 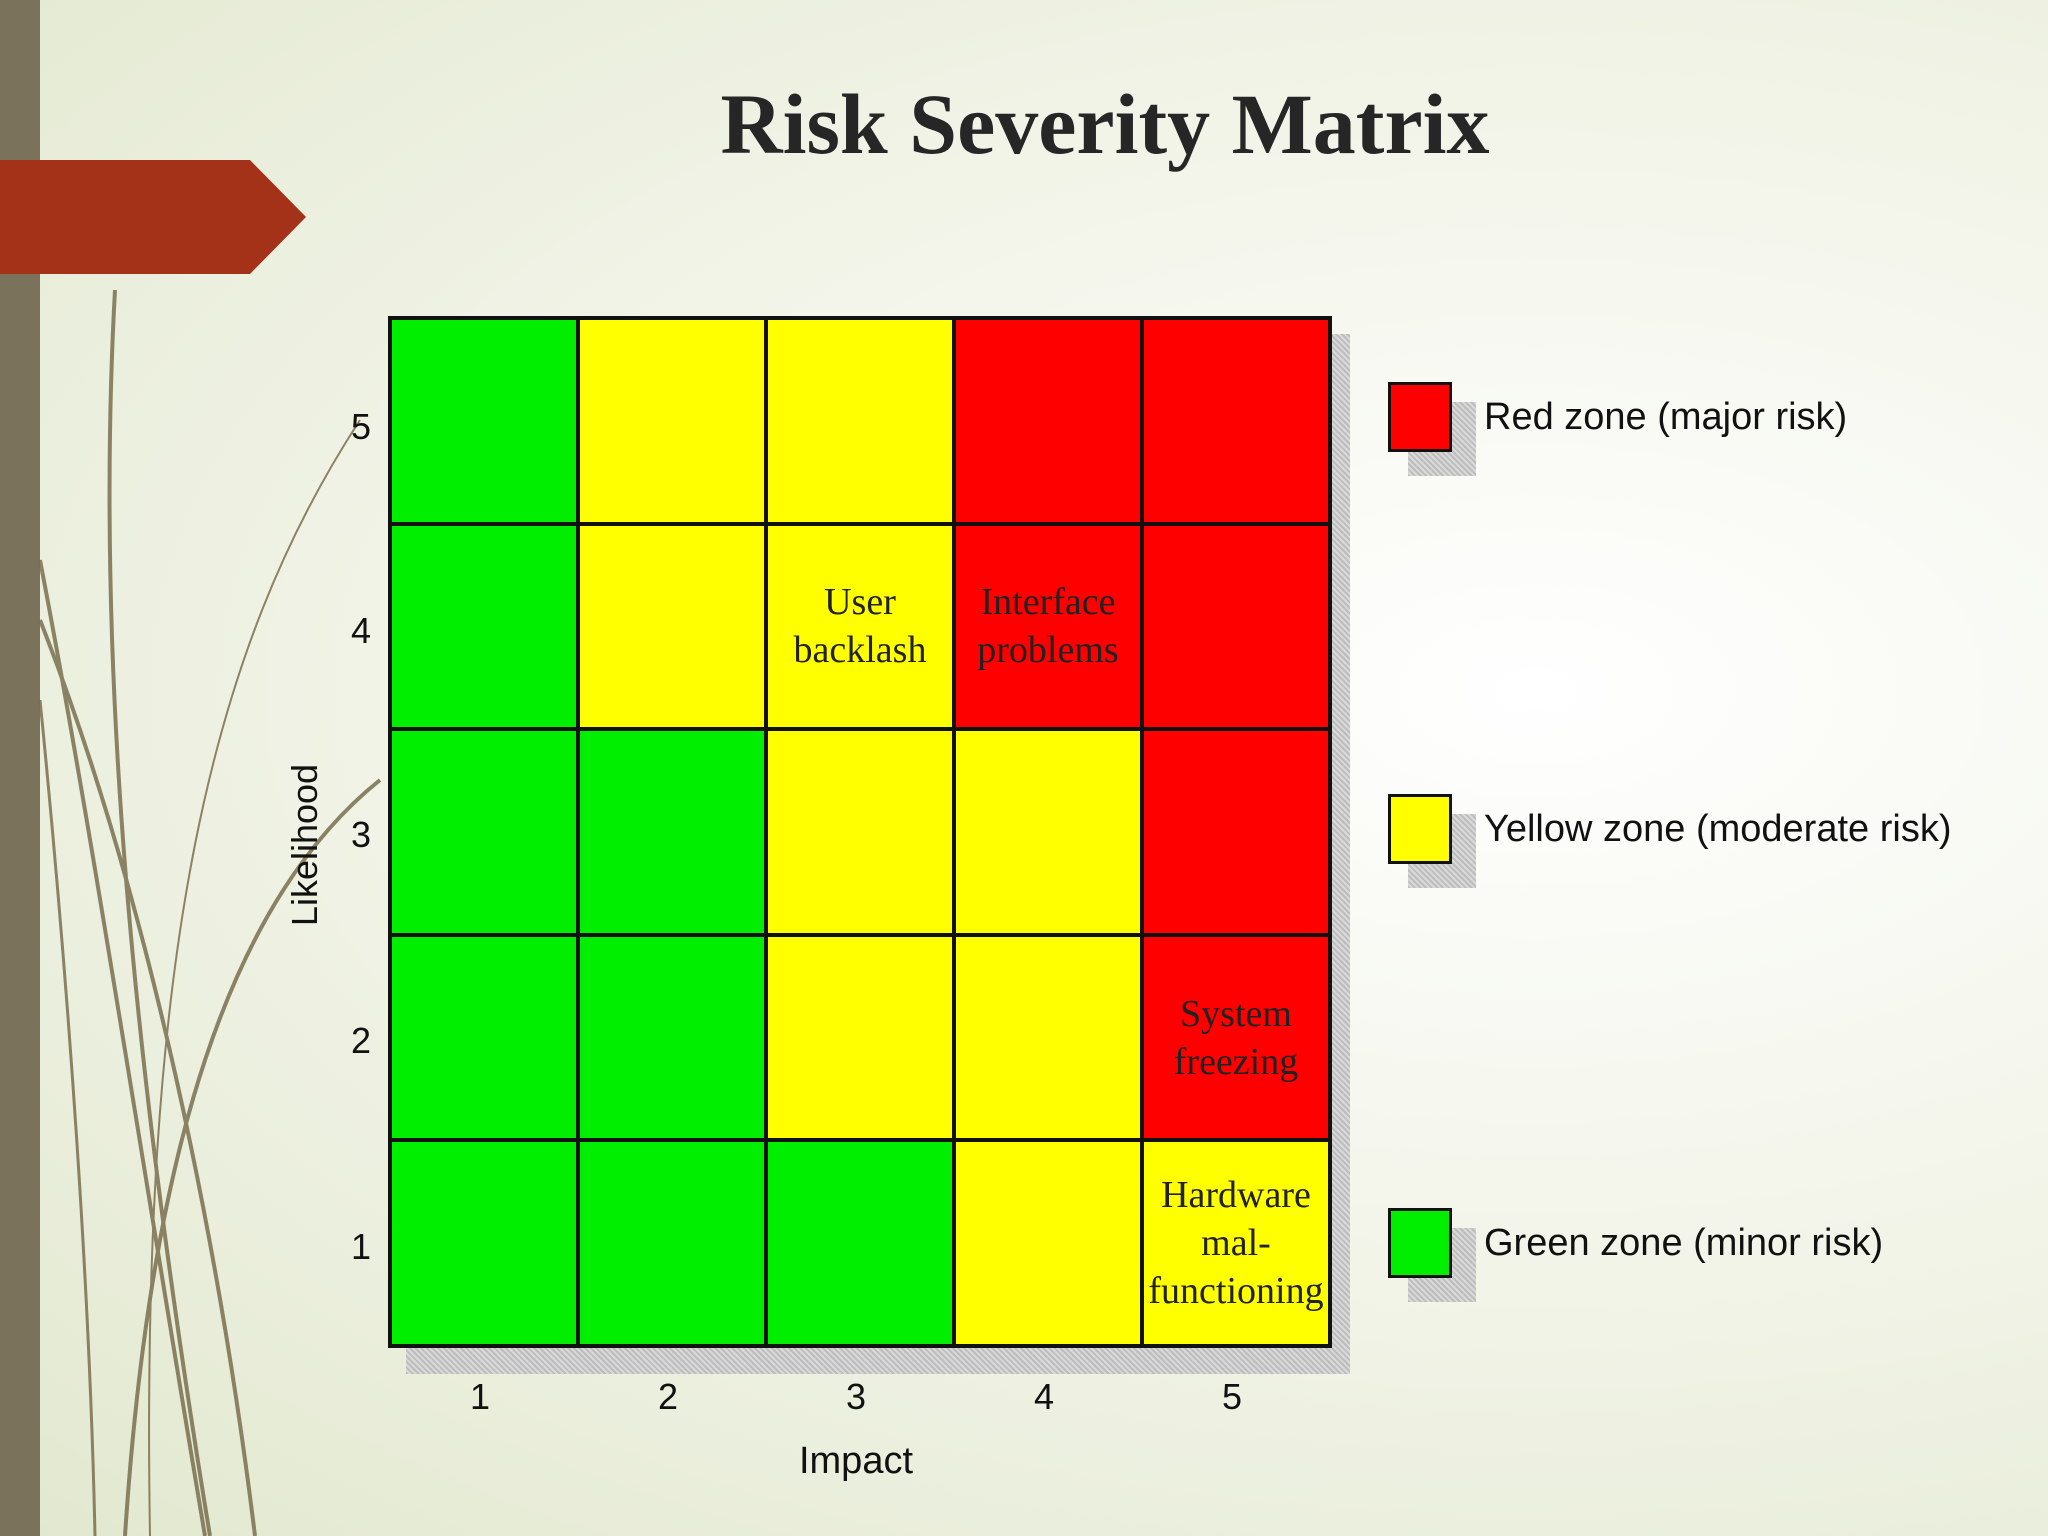 I want to click on legend-swatch-red, so click(x=1420, y=417).